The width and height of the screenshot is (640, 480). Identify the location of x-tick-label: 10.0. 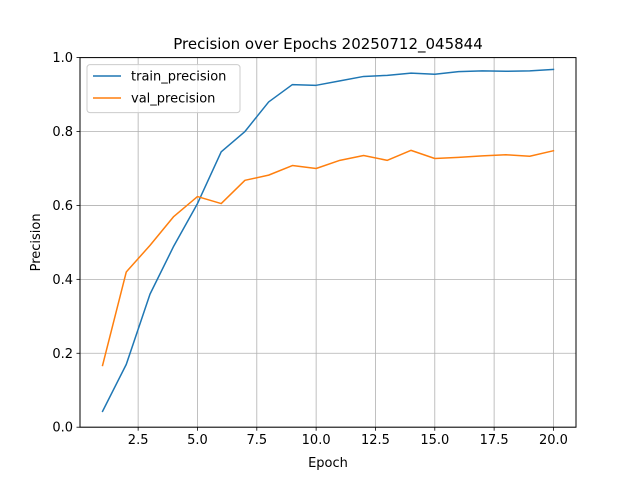
(316, 440).